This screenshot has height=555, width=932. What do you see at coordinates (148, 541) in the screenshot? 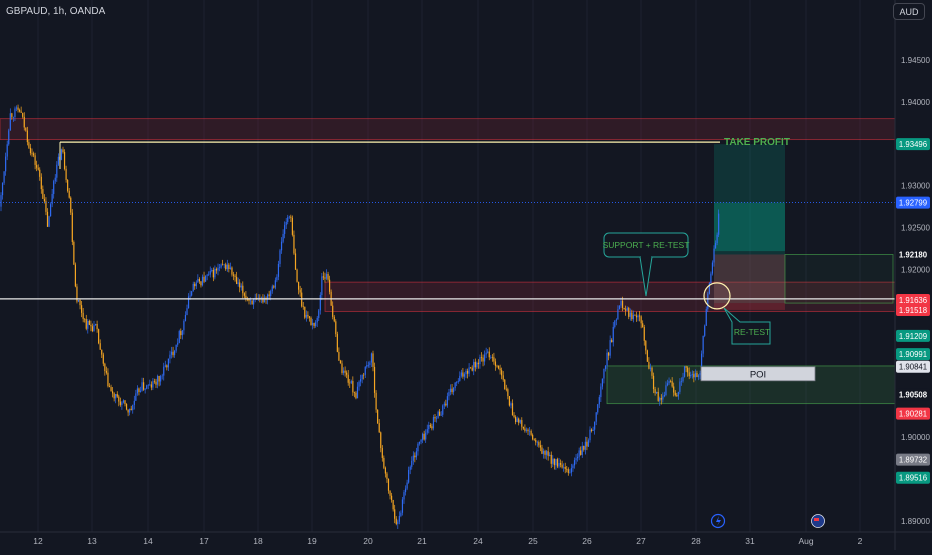
I see `time-tick-label: 14` at bounding box center [148, 541].